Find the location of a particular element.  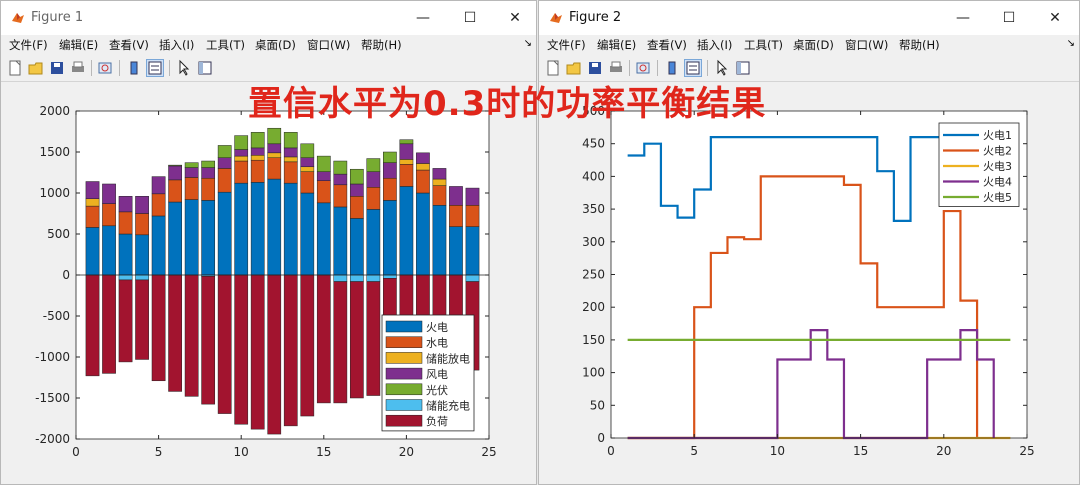

toolbar-separator is located at coordinates (707, 68).